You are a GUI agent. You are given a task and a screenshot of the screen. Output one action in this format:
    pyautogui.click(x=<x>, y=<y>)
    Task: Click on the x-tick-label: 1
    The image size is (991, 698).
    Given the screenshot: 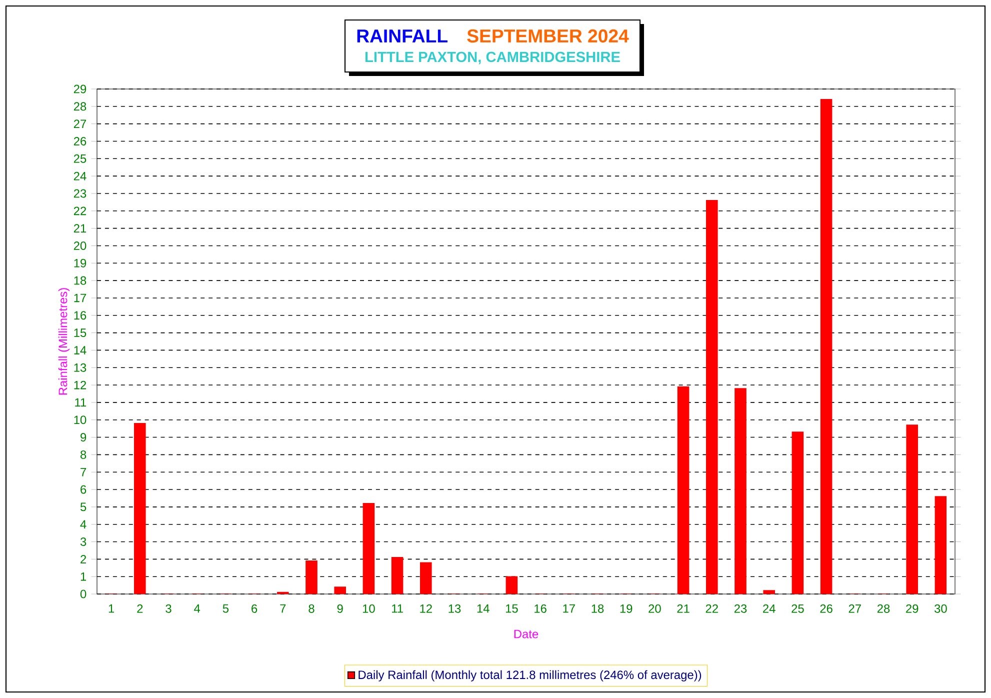 What is the action you would take?
    pyautogui.click(x=111, y=608)
    